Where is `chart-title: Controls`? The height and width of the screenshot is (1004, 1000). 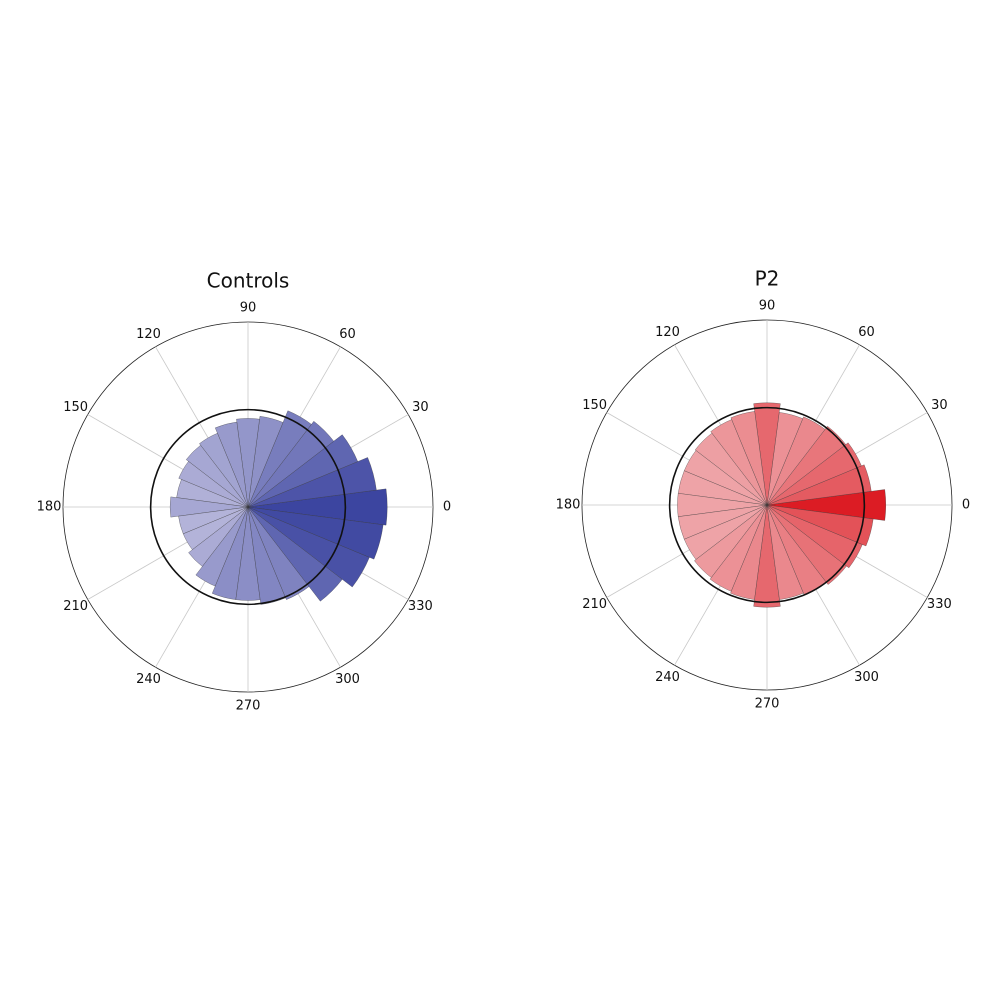 chart-title: Controls is located at coordinates (248, 281).